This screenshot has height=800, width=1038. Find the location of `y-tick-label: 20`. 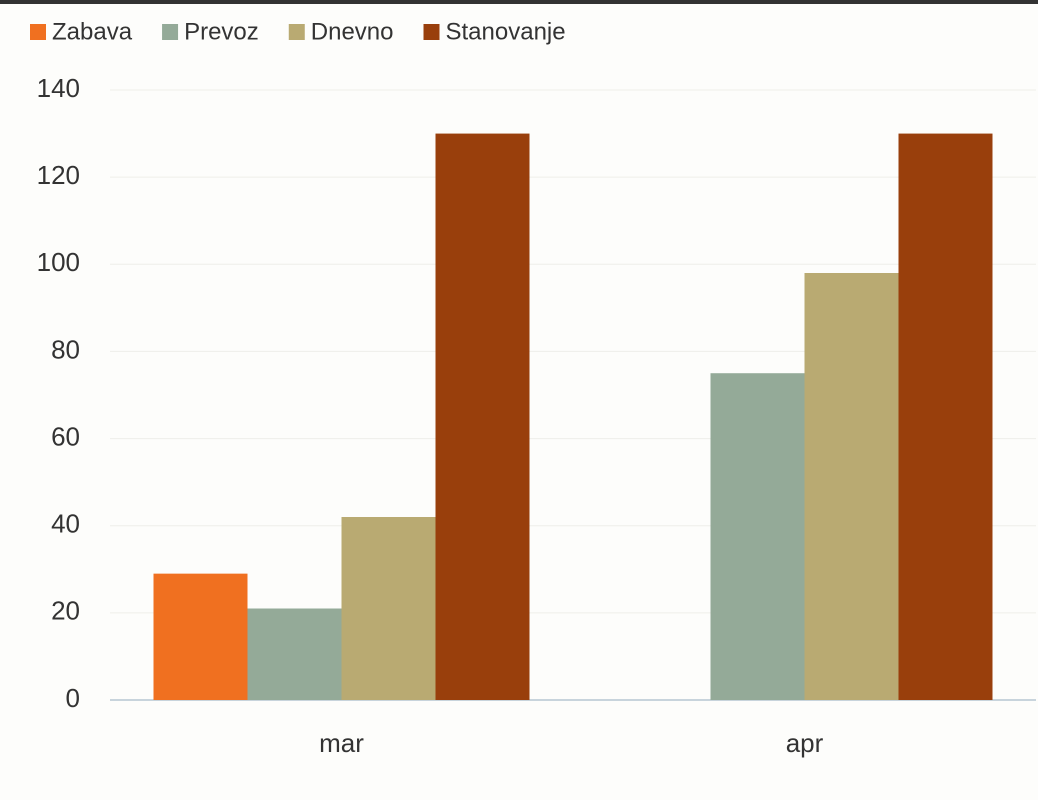

y-tick-label: 20 is located at coordinates (65, 611).